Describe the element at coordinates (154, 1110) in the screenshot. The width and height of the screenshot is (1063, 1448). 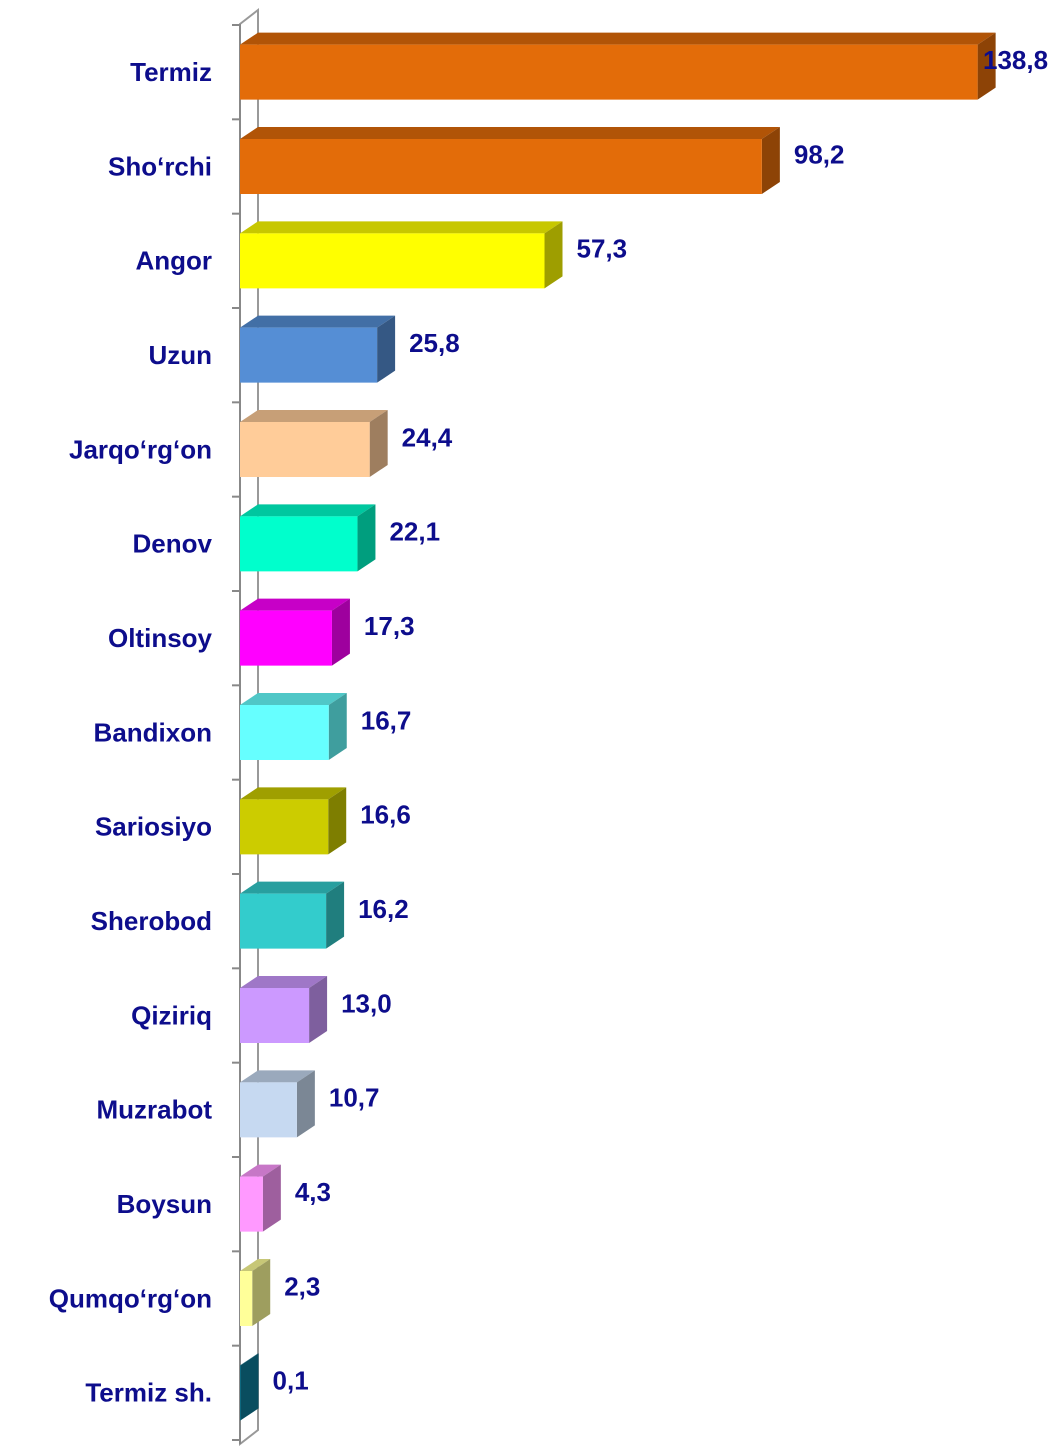
I see `y-tick-label: Muzrabot` at that location.